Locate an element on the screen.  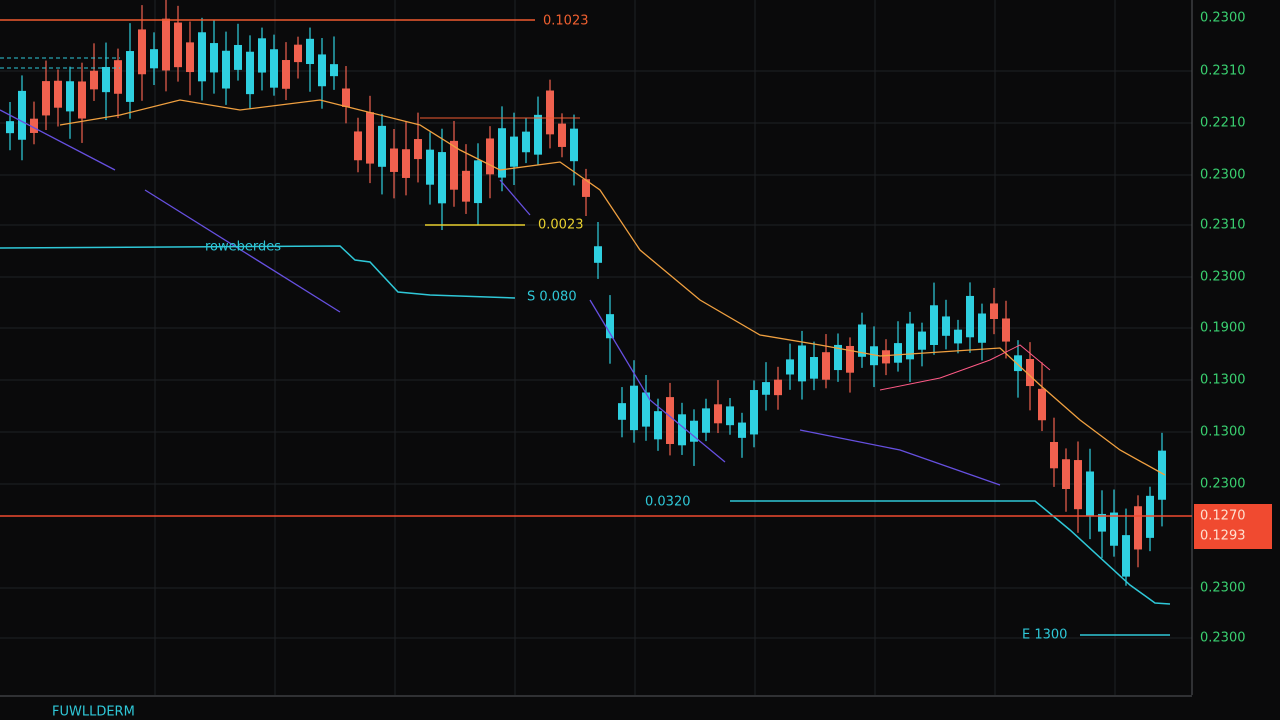
price-label: 0.1900 is located at coordinates (1223, 328).